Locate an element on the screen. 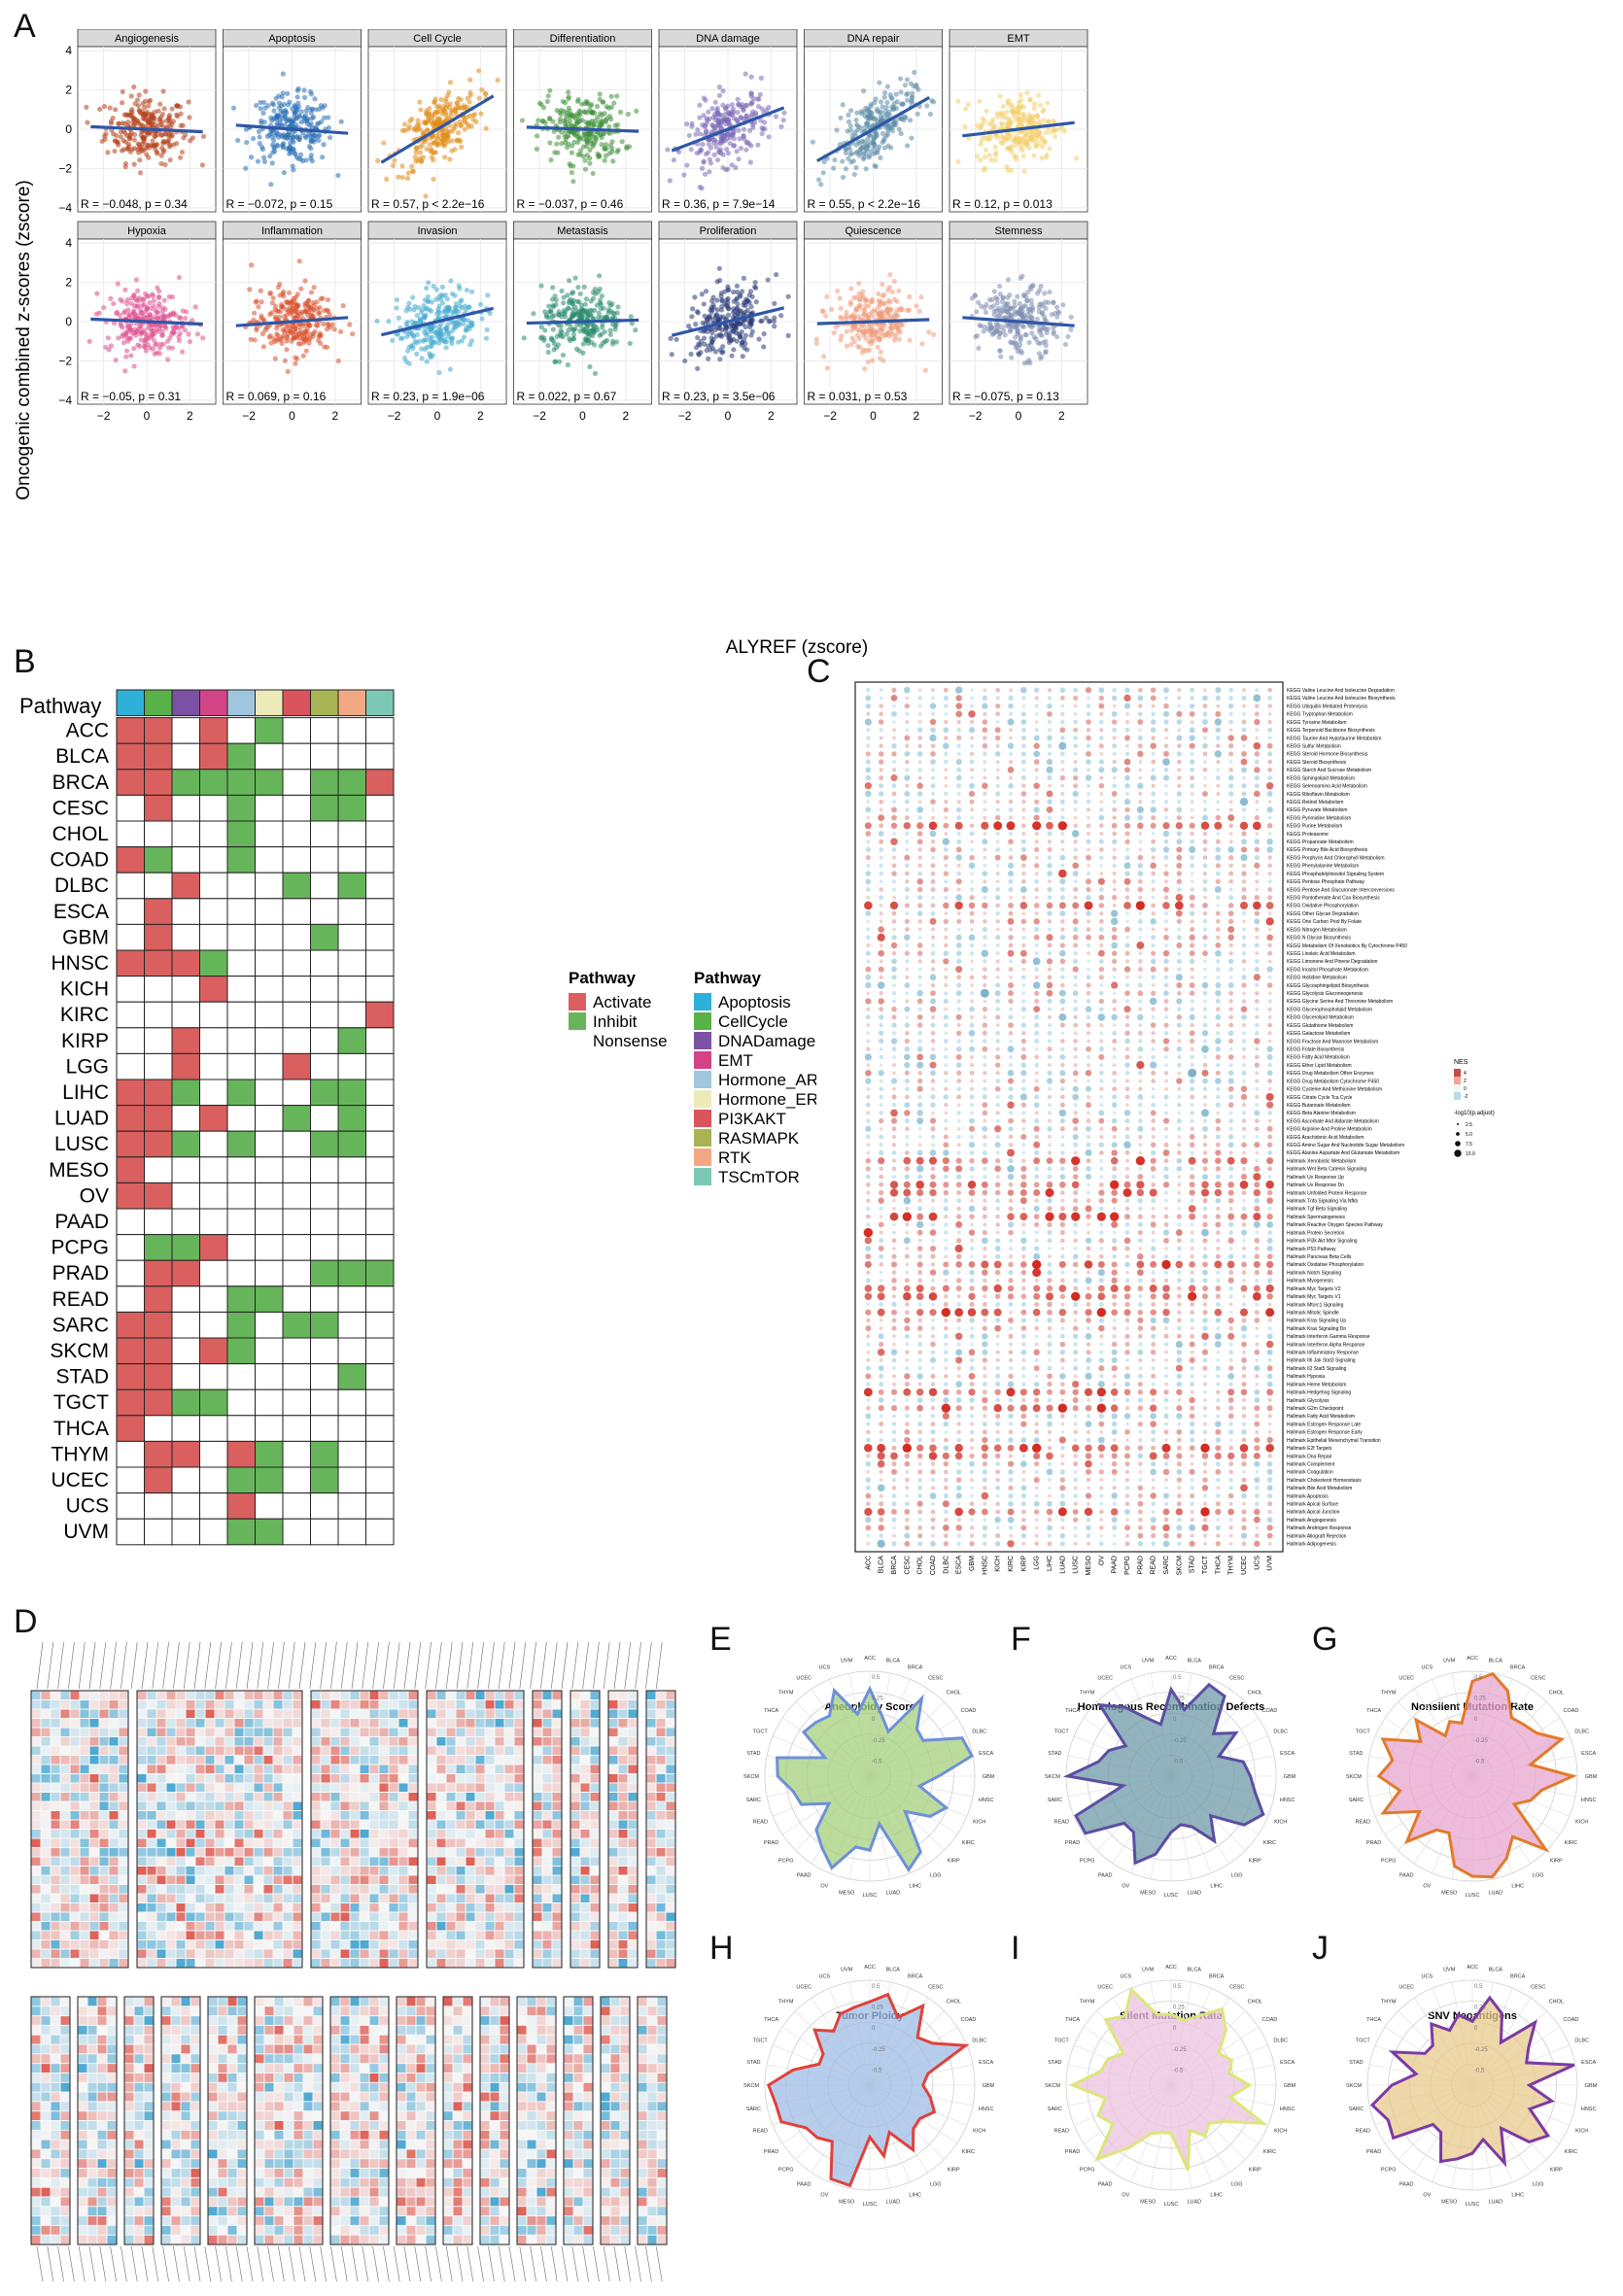 The height and width of the screenshot is (2296, 1623). cancer-label: UVM is located at coordinates (86, 1532).